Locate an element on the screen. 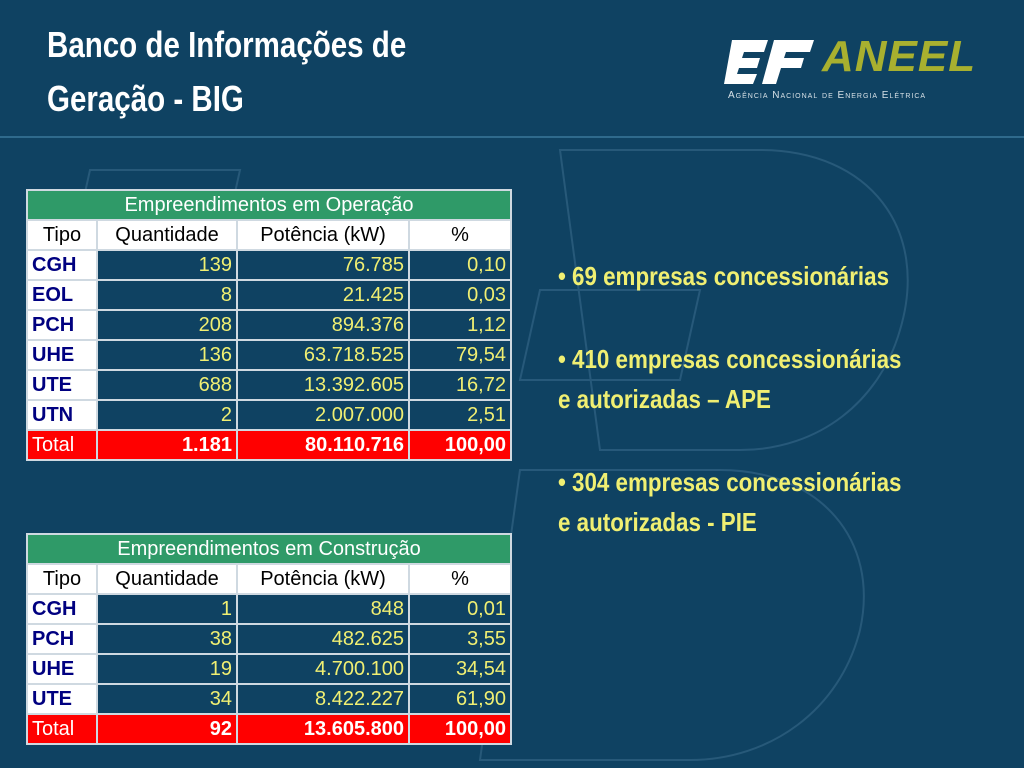 This screenshot has height=768, width=1024. value-cell: 34 is located at coordinates (167, 699).